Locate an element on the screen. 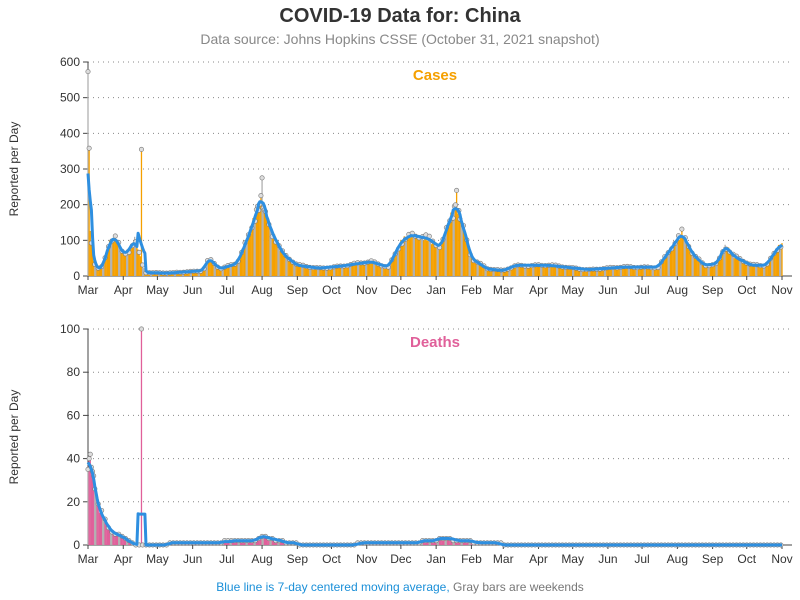 The width and height of the screenshot is (800, 600). deaths-xtick-label-jul-4: Jul is located at coordinates (226, 559).